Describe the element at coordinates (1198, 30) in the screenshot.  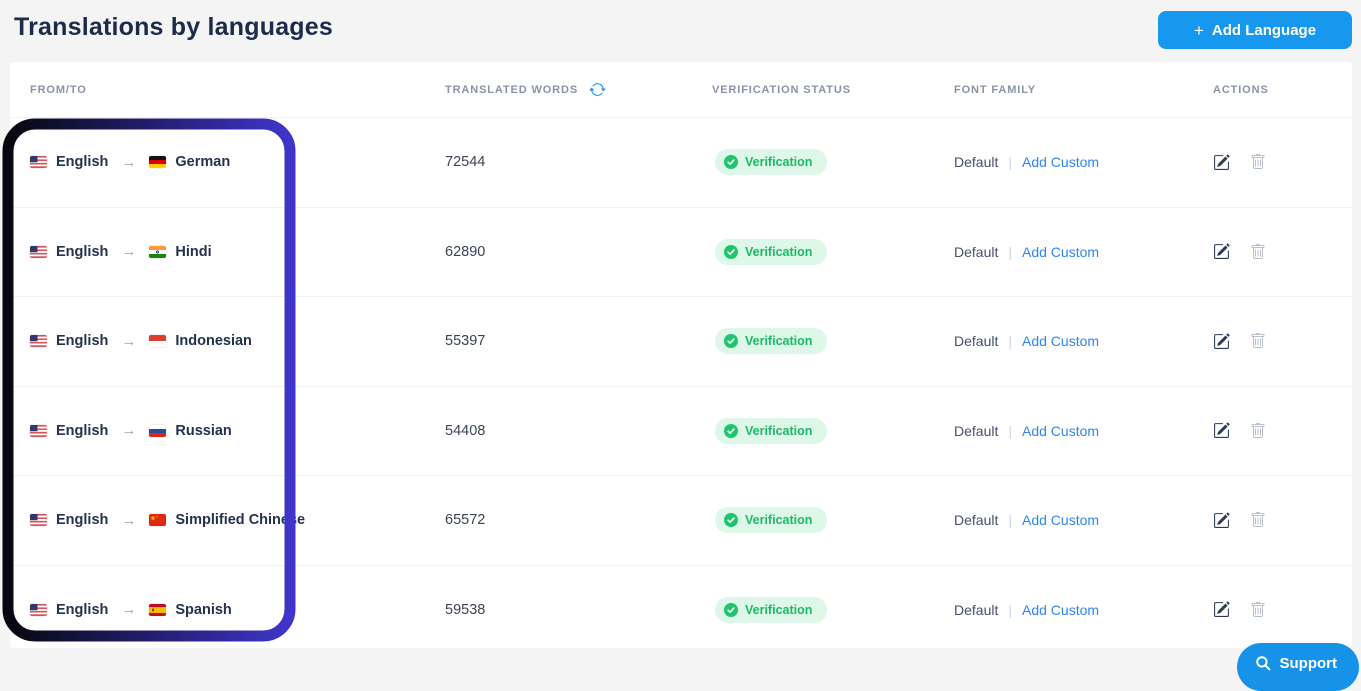
I see `plus-icon: +` at that location.